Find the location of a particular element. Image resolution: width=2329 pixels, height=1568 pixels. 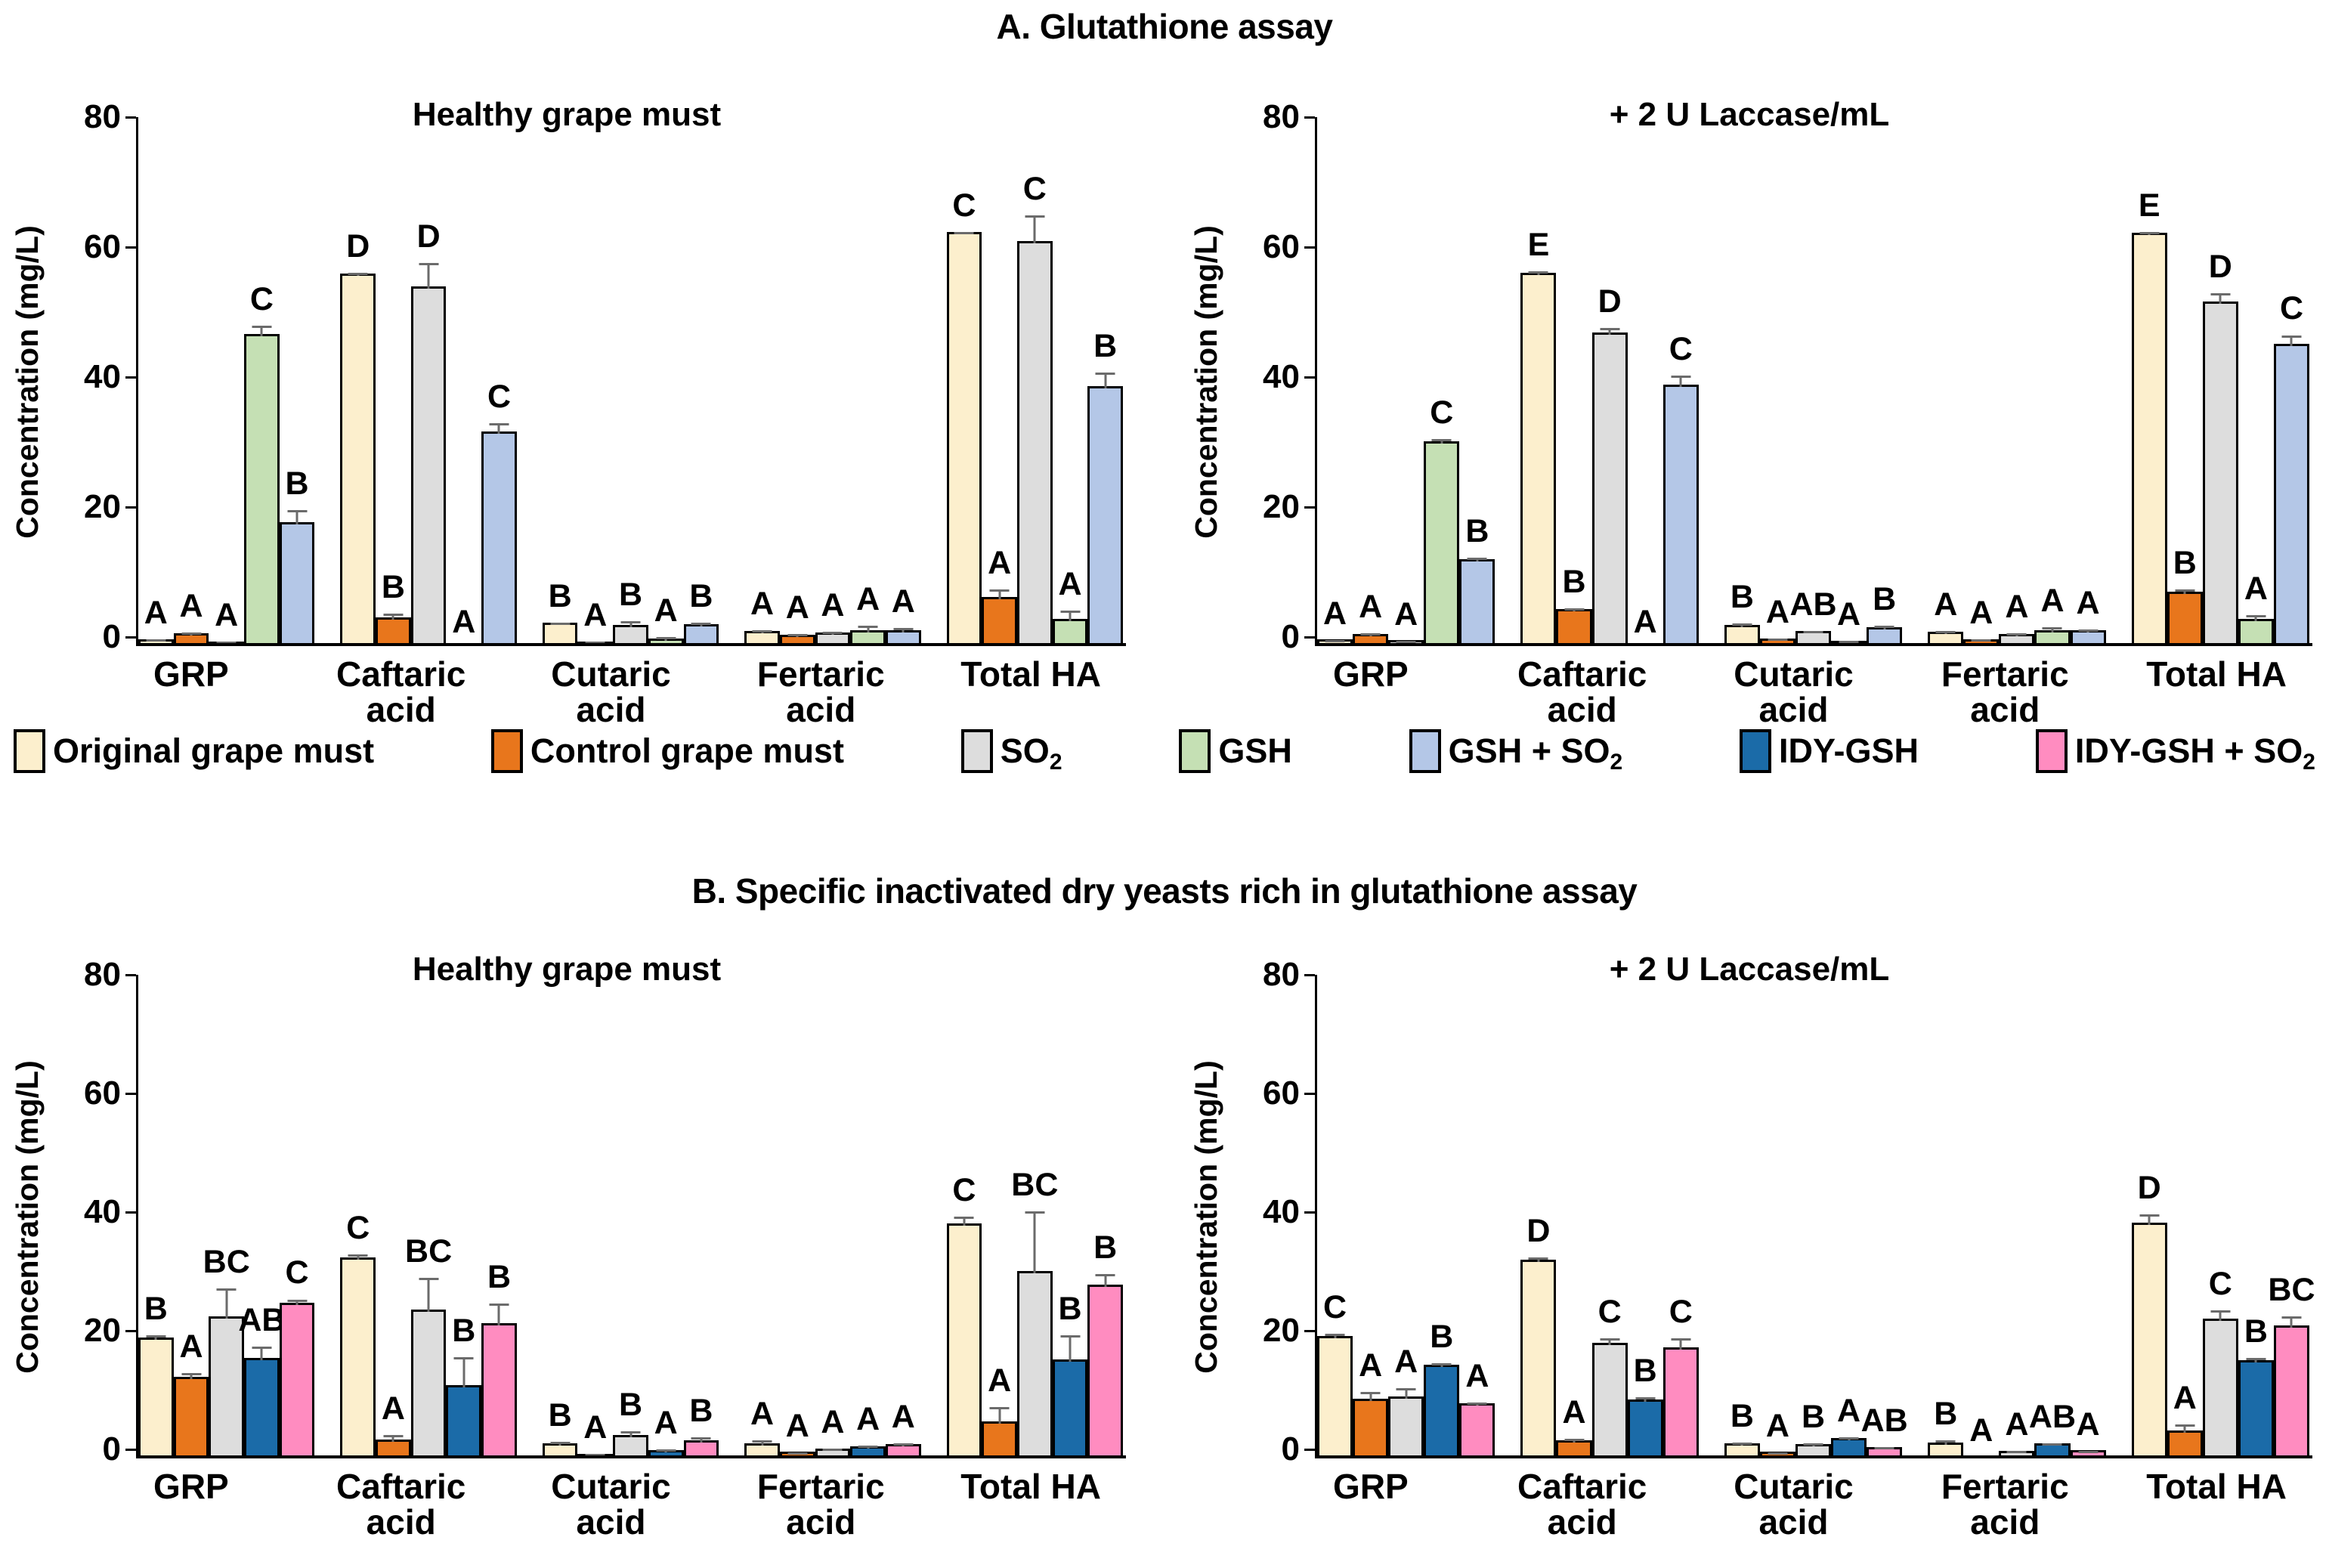

legend-item-idy-gsh: IDY-GSH is located at coordinates (1829, 751).